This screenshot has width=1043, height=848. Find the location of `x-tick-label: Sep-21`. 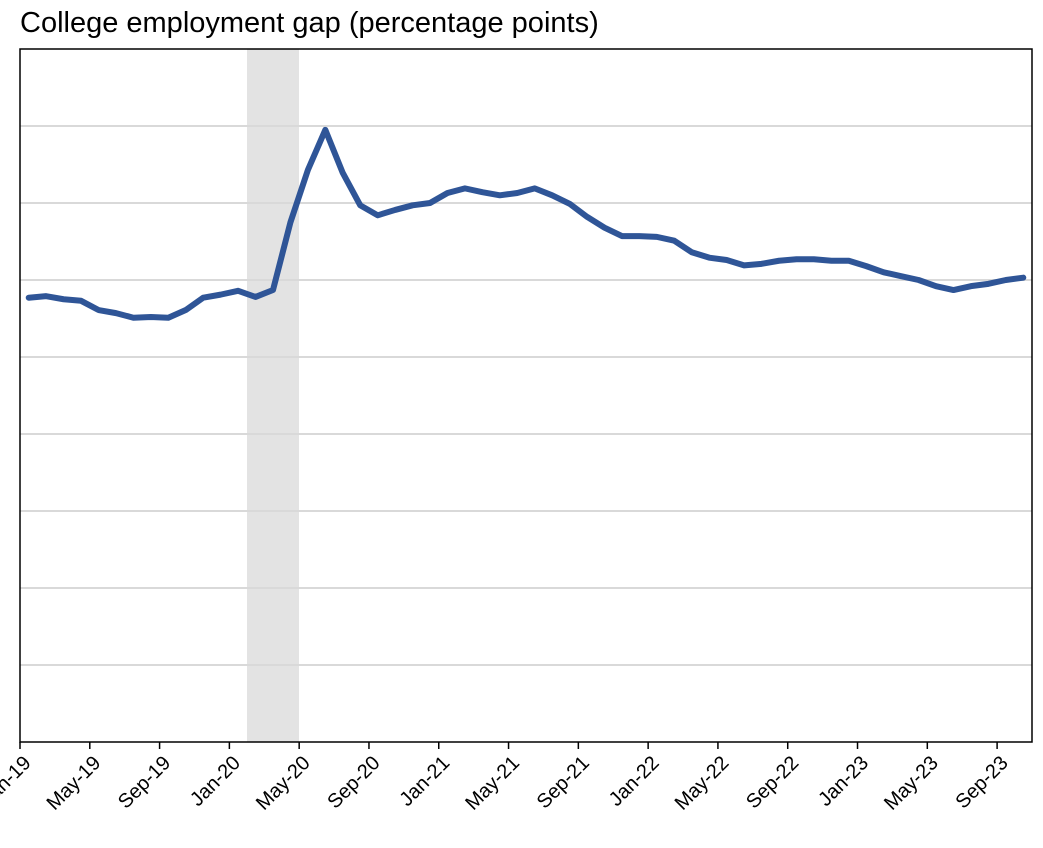

x-tick-label: Sep-21 is located at coordinates (563, 782).